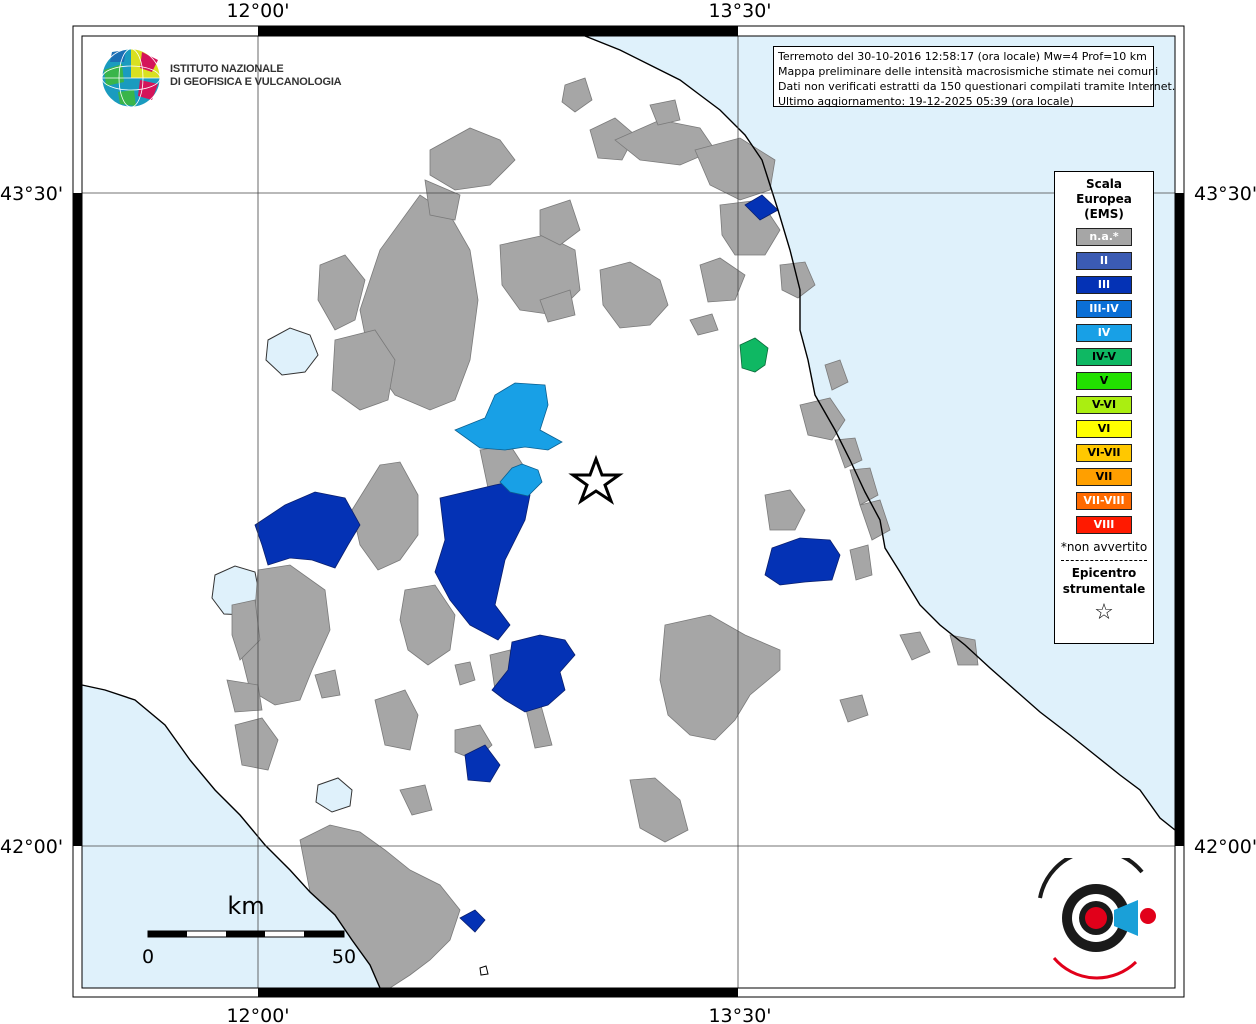 This screenshot has width=1256, height=1024. I want to click on tyrrhenian-coastline, so click(231, 836).